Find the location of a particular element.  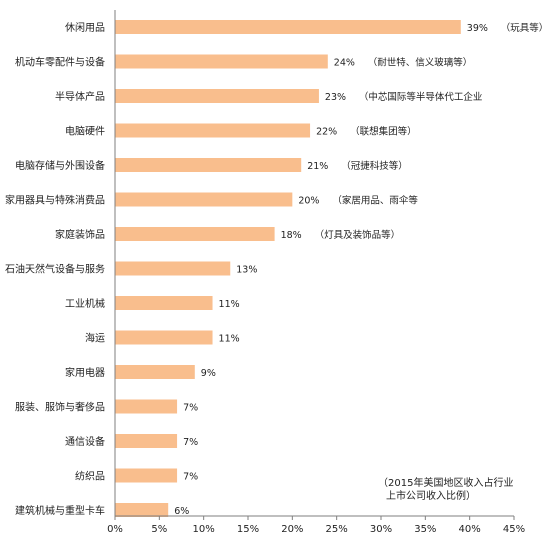

x-tick-label: 30% is located at coordinates (381, 529).